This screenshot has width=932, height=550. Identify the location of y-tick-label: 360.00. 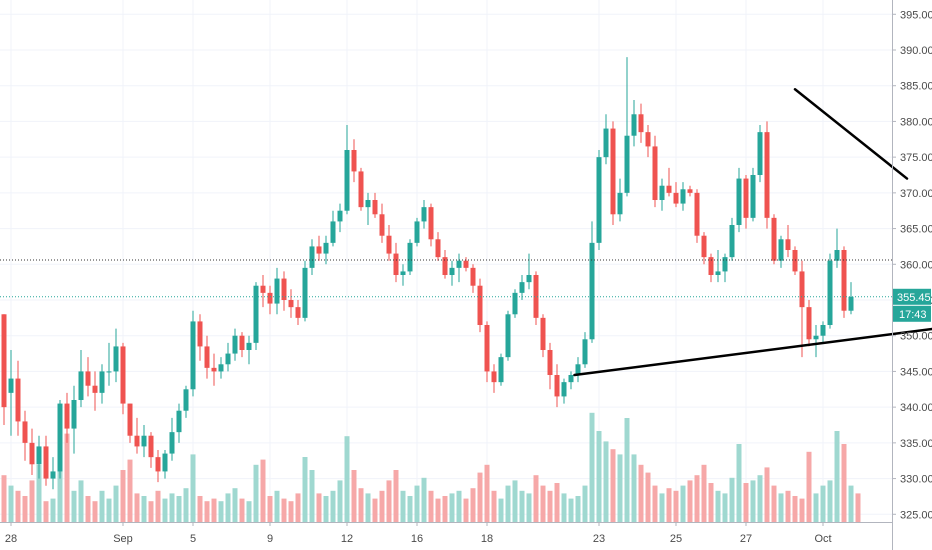
(916, 265).